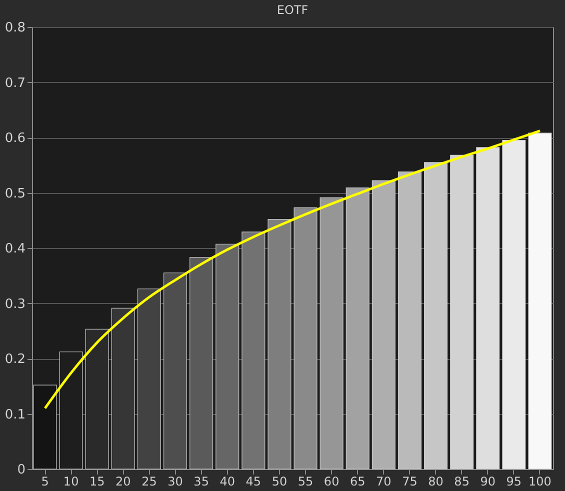 The height and width of the screenshot is (491, 565). Describe the element at coordinates (175, 481) in the screenshot. I see `x-tick-label: 30` at that location.